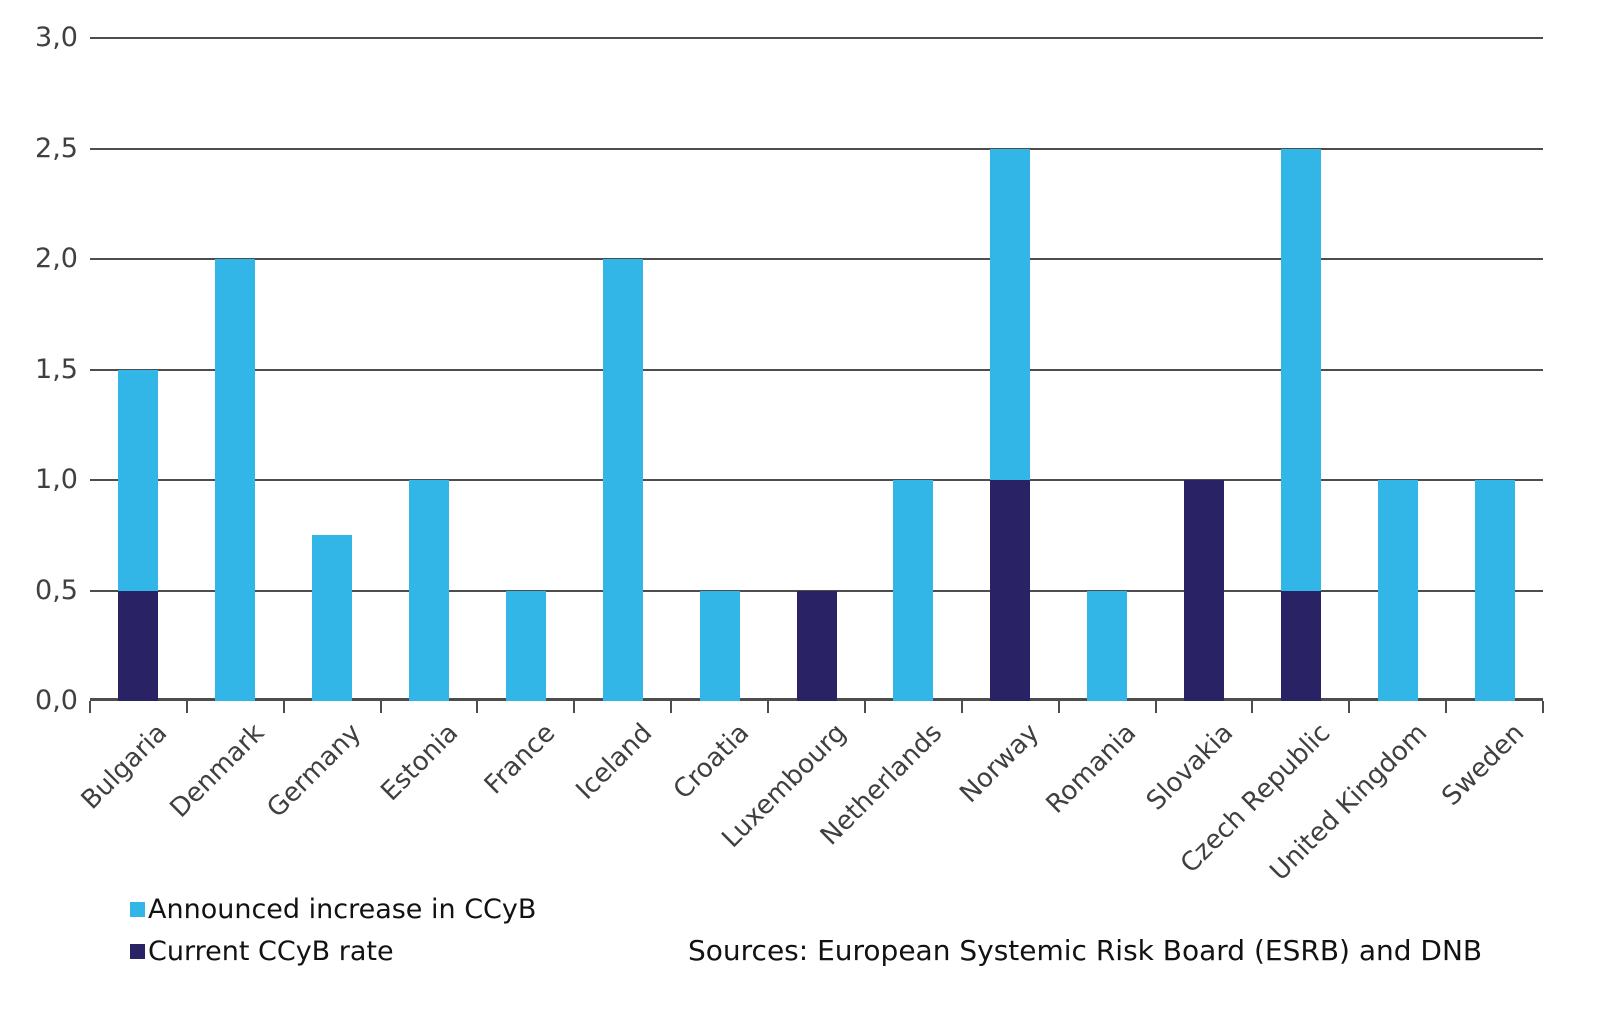 This screenshot has height=1020, width=1600. What do you see at coordinates (1482, 765) in the screenshot?
I see `x-axis-category-label: Sweden` at bounding box center [1482, 765].